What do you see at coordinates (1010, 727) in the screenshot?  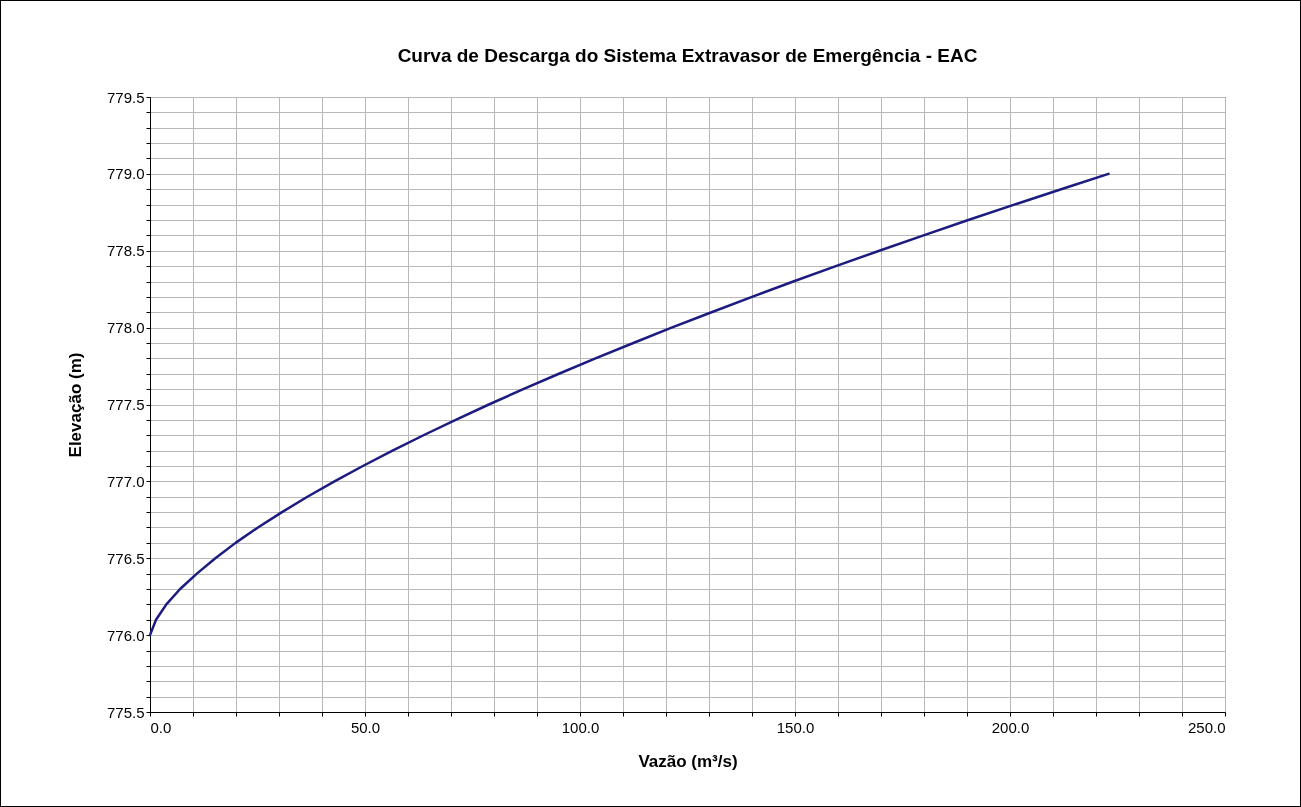 I see `x-tick-label: 200.0` at bounding box center [1010, 727].